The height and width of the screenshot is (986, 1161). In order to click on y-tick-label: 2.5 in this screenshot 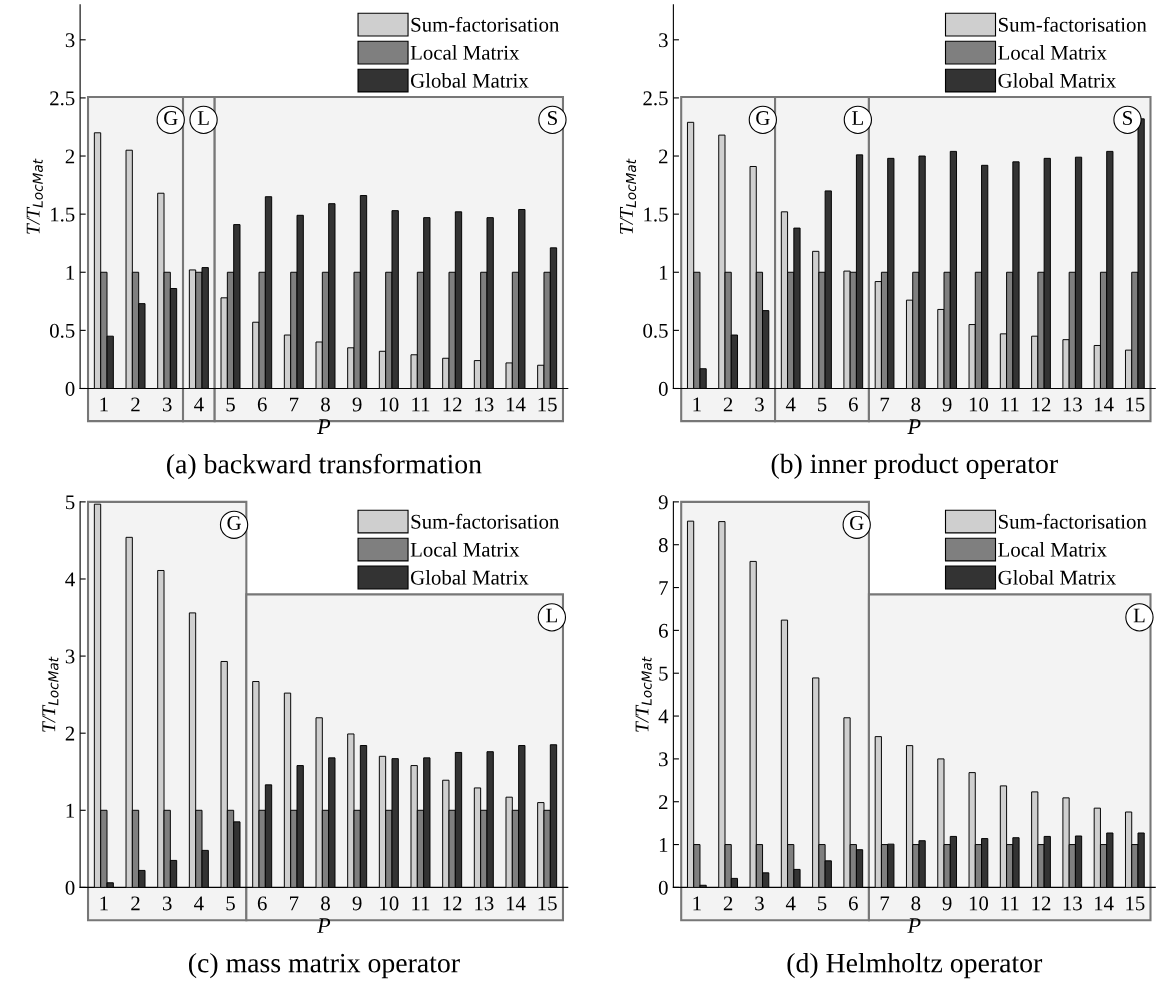, I will do `click(62, 98)`.